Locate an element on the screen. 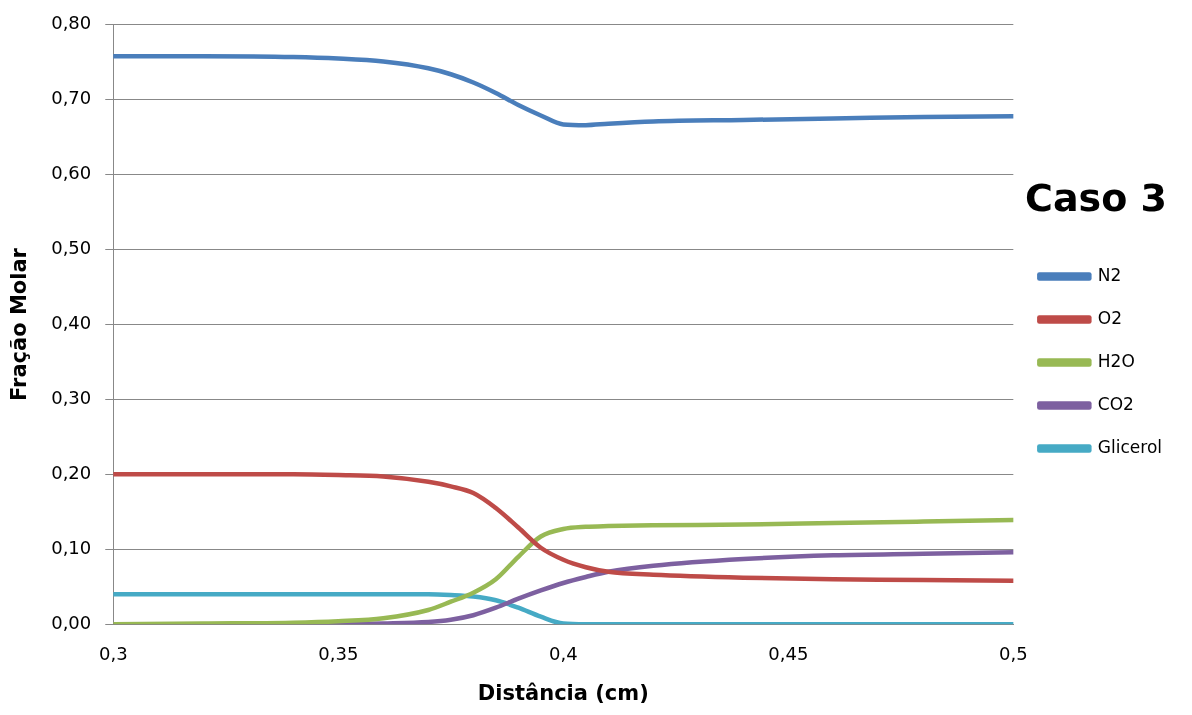  y-tick-label: 0,50 is located at coordinates (71, 248).